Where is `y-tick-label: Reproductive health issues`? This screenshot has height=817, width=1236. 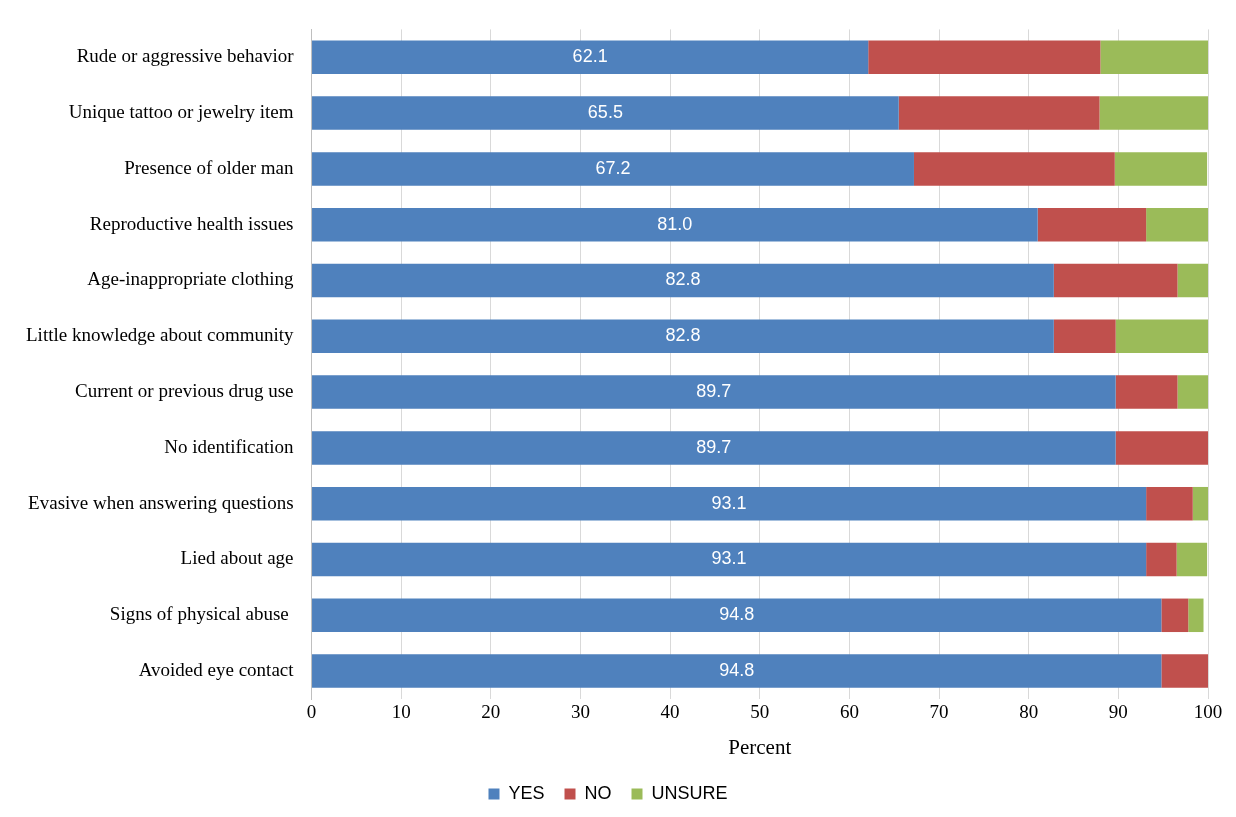
y-tick-label: Reproductive health issues is located at coordinates (191, 223).